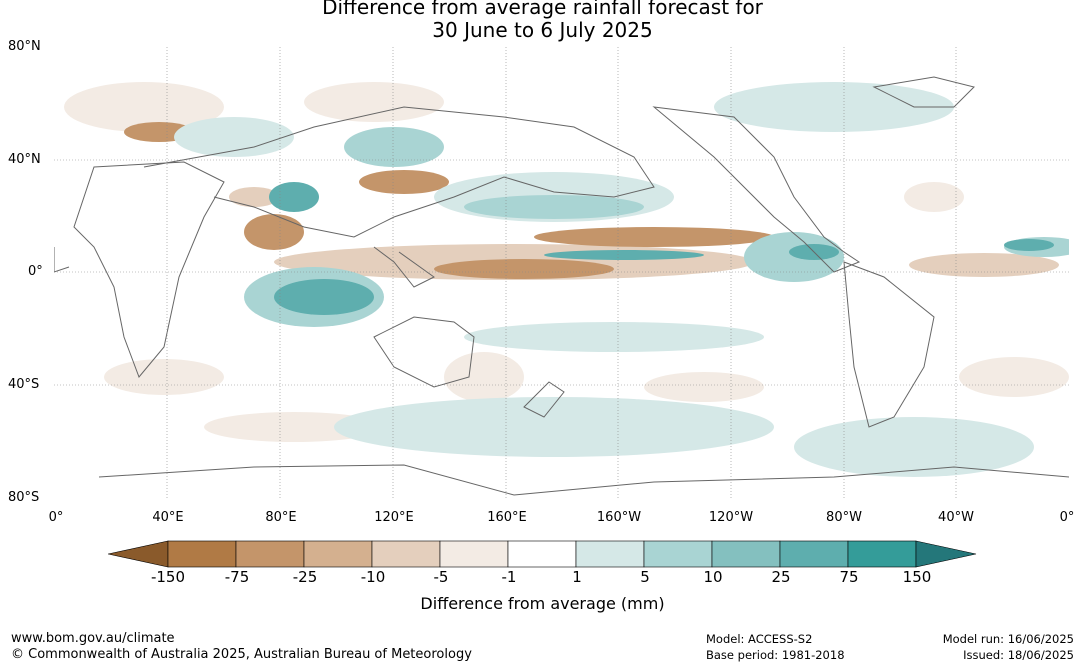  I want to click on lon-label-0-east: 0°, so click(1067, 517).